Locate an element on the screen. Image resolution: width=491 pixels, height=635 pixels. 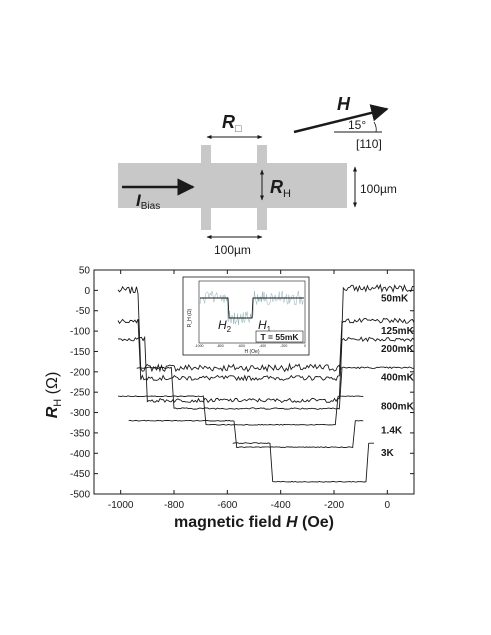
inset-temperature-box is located at coordinates (279, 336).